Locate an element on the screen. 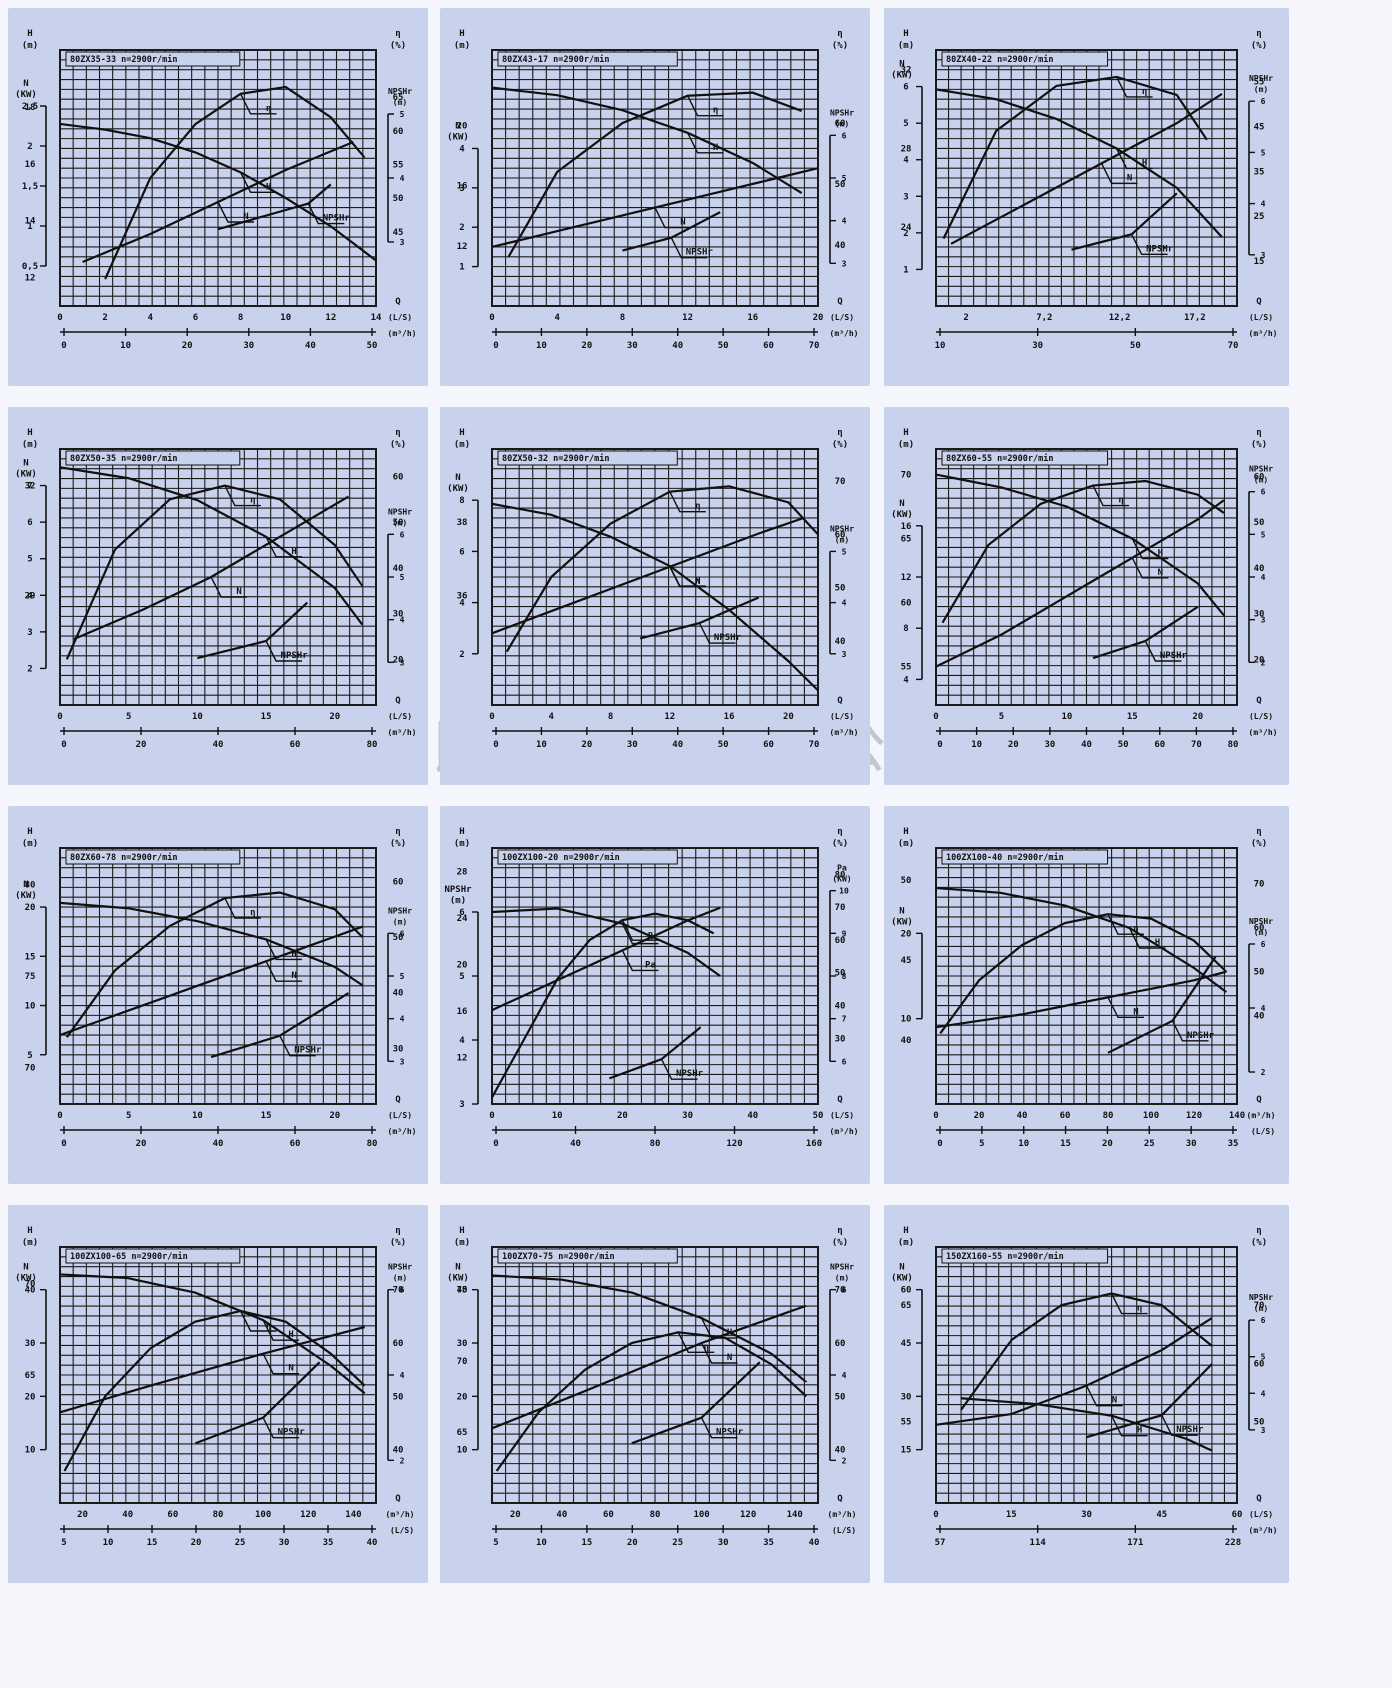 Image resolution: width=1392 pixels, height=1688 pixels. eta-tick-label: 70 is located at coordinates (1259, 884).